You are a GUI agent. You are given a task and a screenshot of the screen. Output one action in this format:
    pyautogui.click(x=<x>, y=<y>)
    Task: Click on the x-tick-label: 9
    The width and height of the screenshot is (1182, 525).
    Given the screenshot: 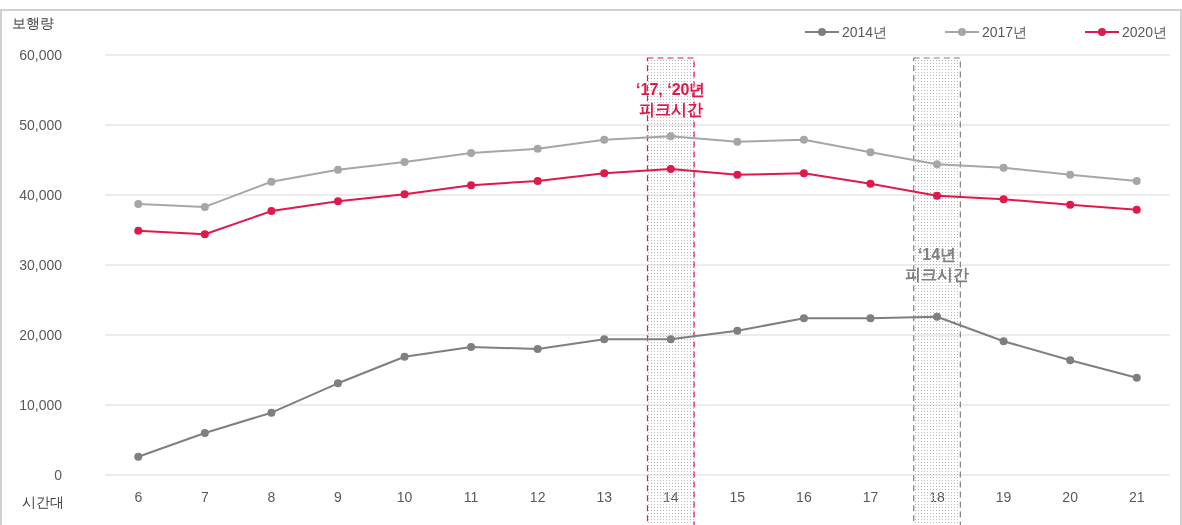 What is the action you would take?
    pyautogui.click(x=338, y=497)
    